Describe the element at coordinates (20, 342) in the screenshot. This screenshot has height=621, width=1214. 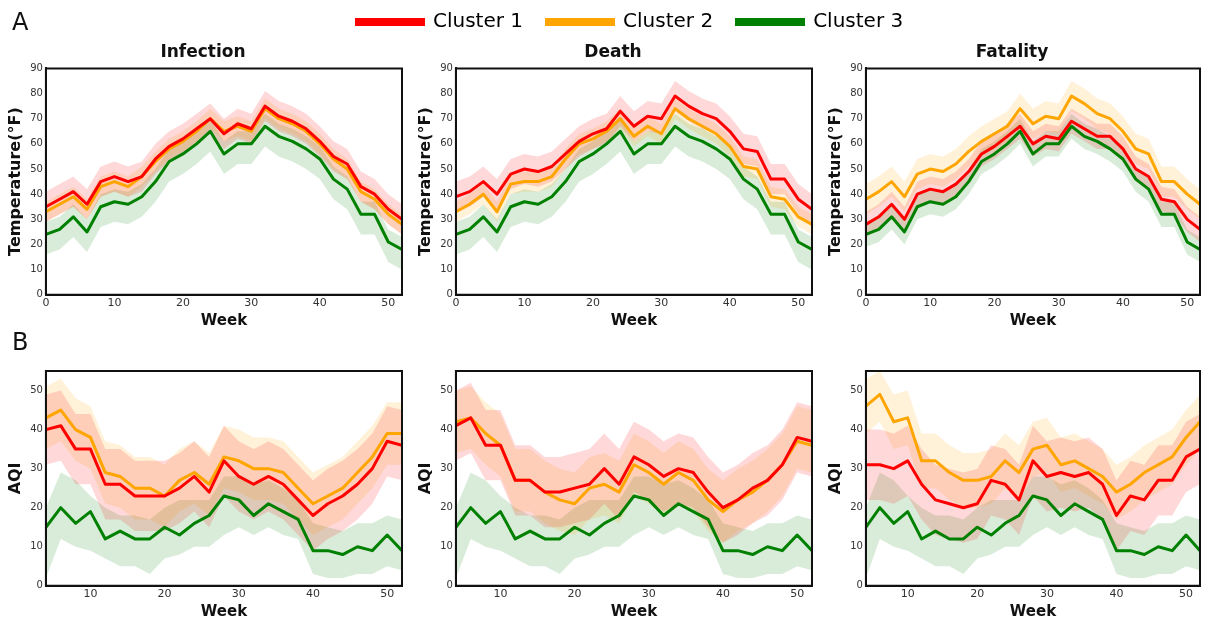
I see `text: B` at that location.